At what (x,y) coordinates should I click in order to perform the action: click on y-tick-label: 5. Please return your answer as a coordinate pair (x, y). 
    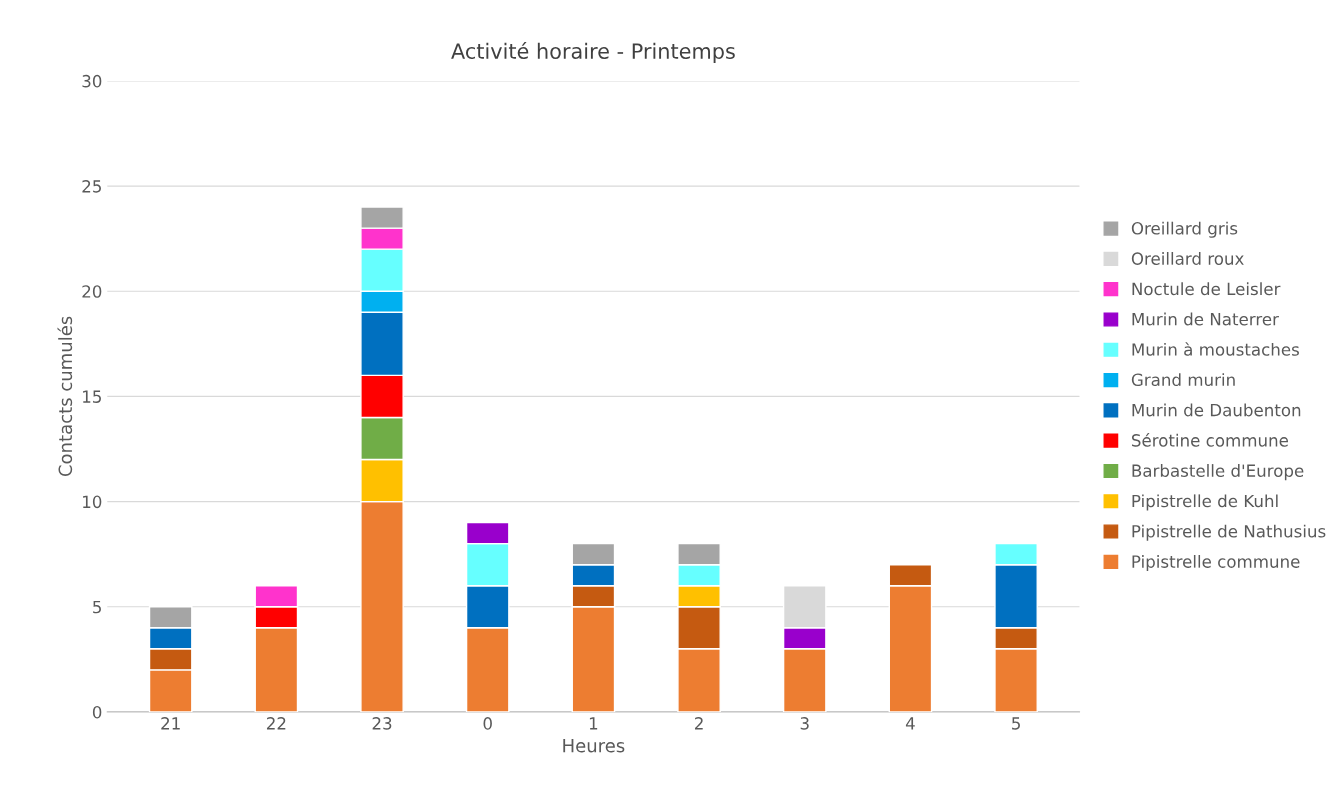
    Looking at the image, I should click on (97, 607).